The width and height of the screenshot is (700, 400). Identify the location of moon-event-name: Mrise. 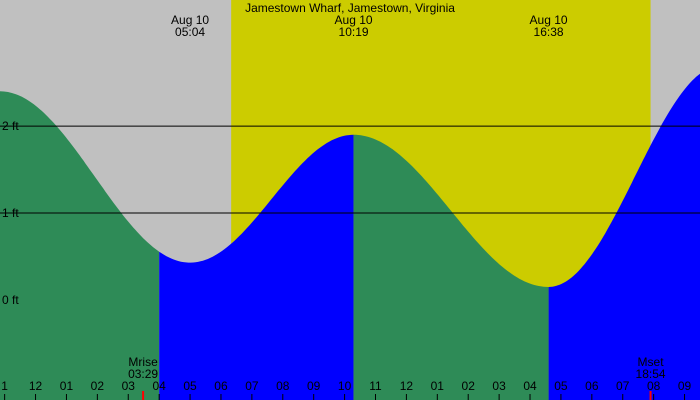
(143, 362).